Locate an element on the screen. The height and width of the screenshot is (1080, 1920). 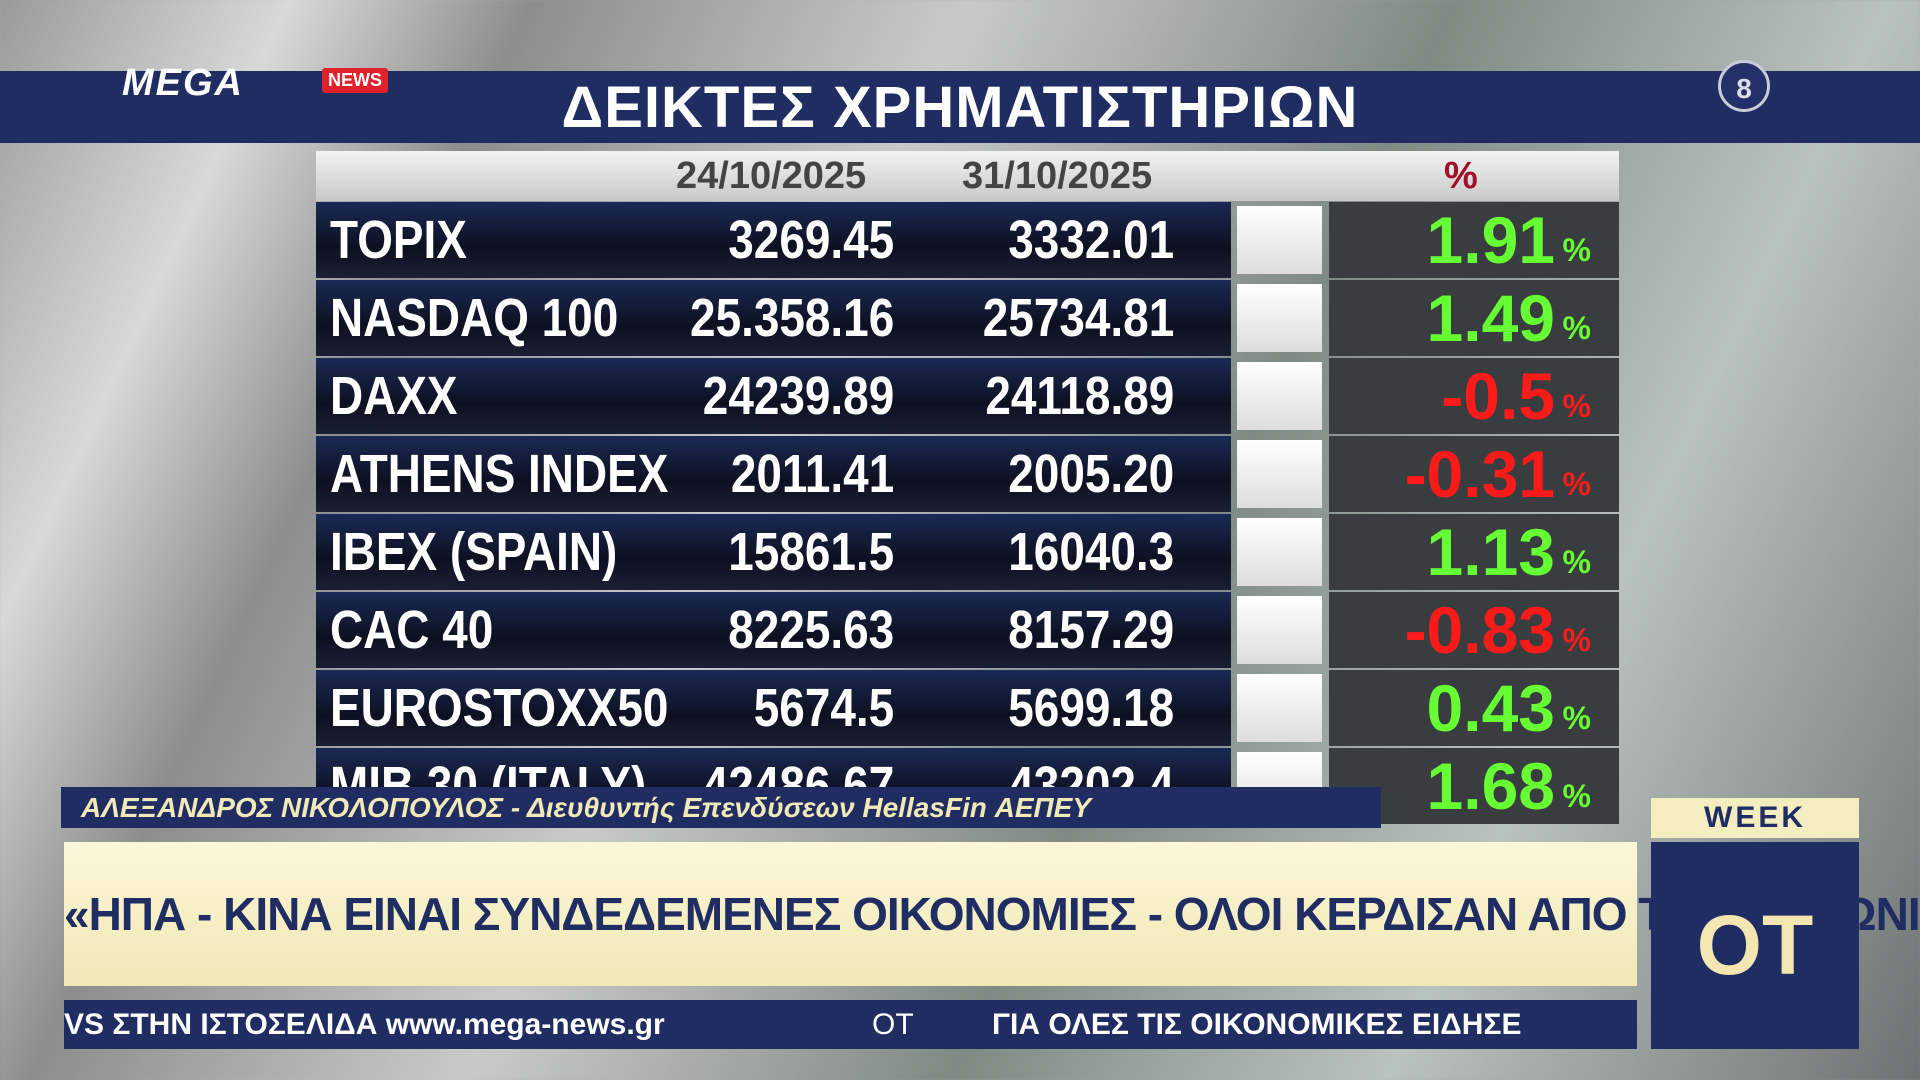
table-header is located at coordinates (967, 176).